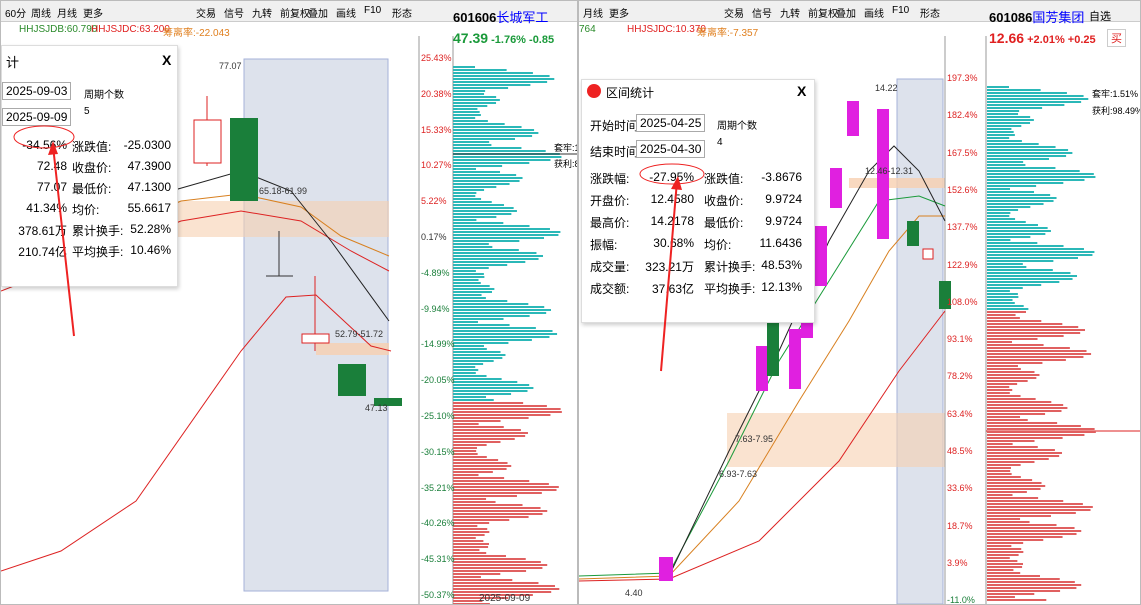 The image size is (1141, 605). Describe the element at coordinates (630, 93) in the screenshot. I see `dialog-title: 区间统计` at that location.